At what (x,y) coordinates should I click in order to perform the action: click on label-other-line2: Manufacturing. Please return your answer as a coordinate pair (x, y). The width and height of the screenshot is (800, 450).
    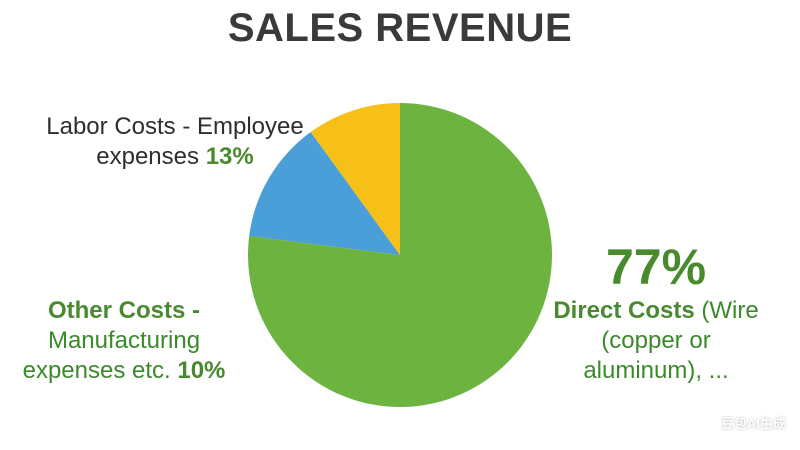
    Looking at the image, I should click on (124, 340).